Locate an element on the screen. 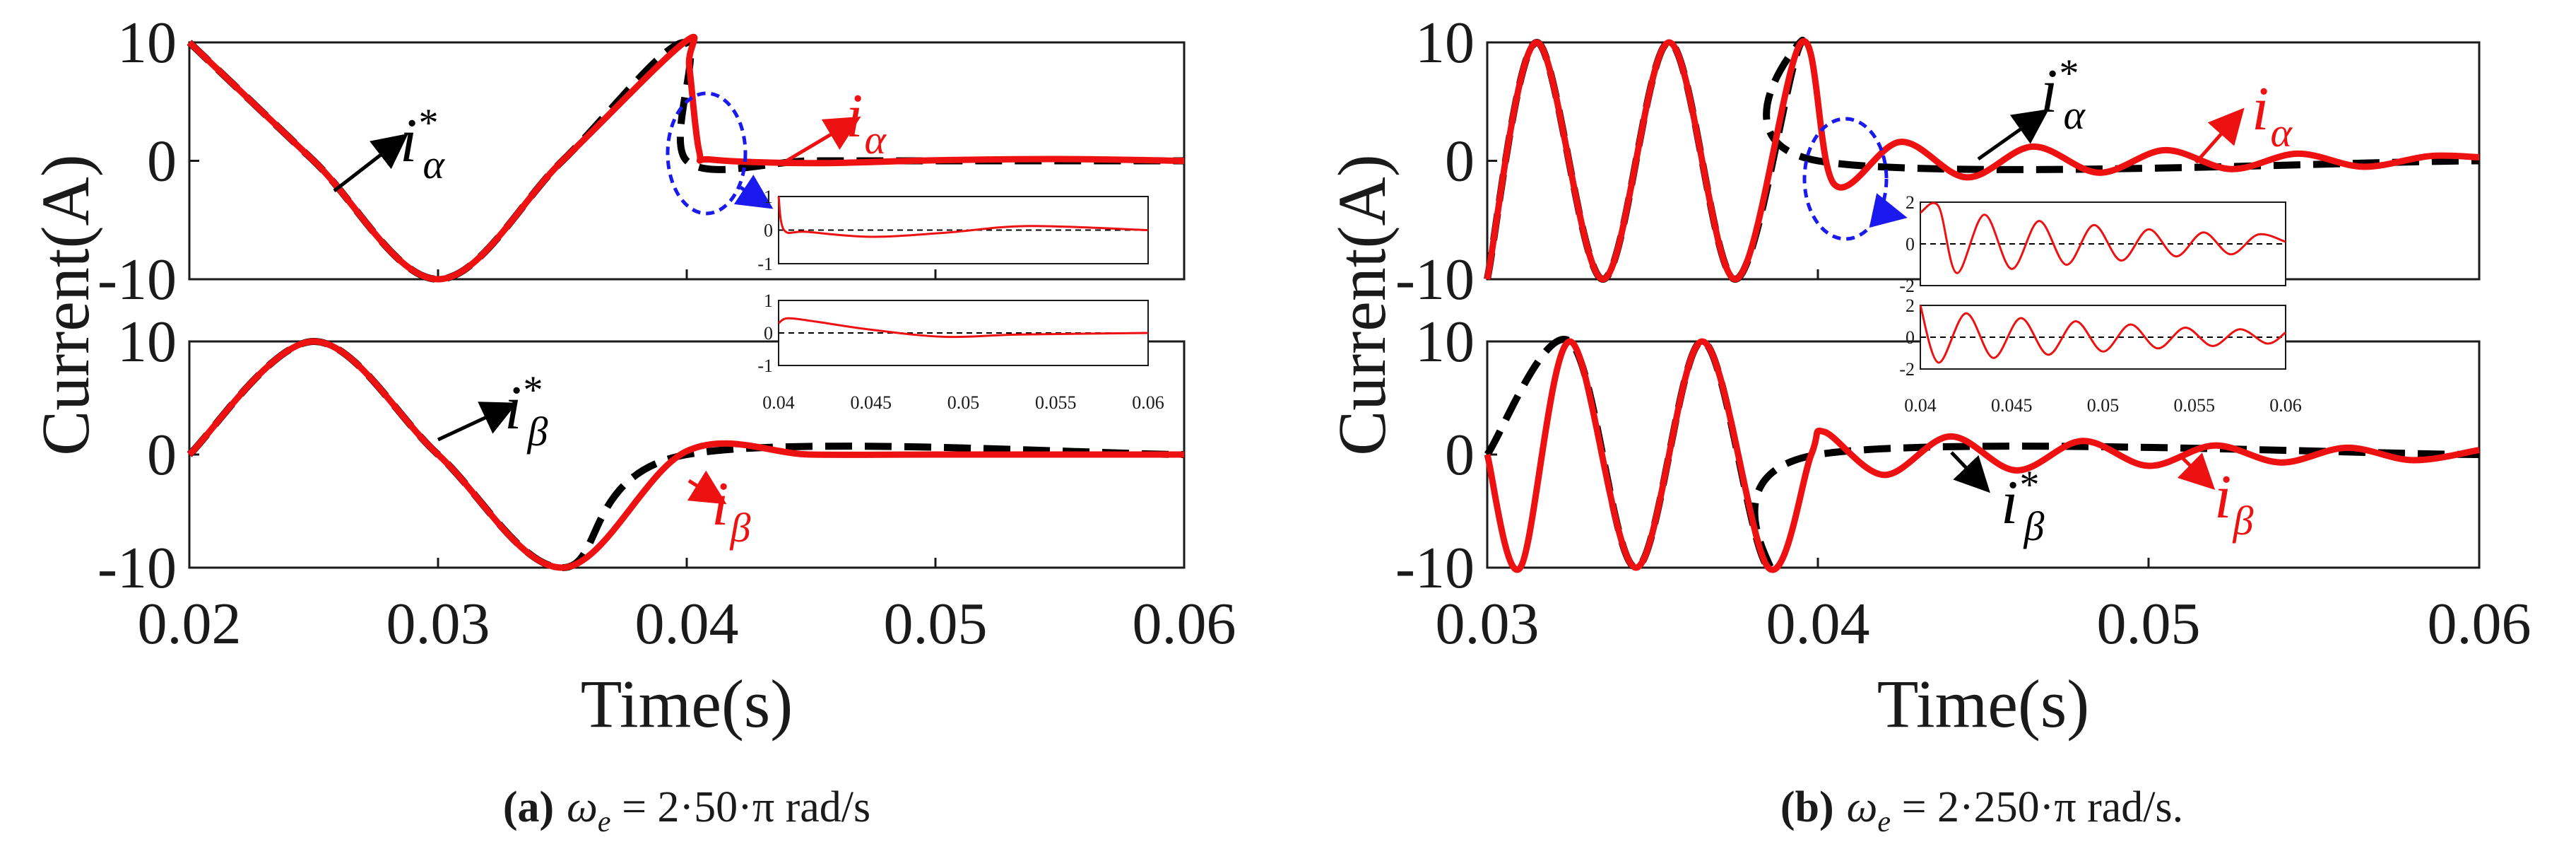 This screenshot has height=849, width=2576. annotation-alpha-measured: iα is located at coordinates (866, 123).